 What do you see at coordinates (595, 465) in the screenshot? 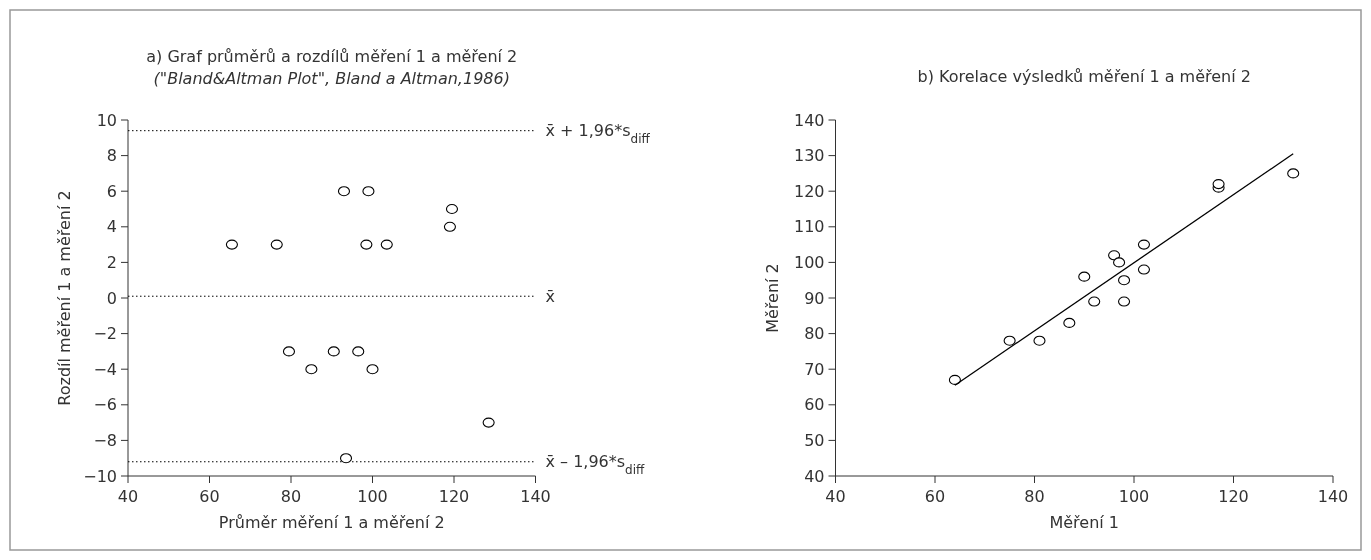
I see `ref-line-label: x̄ – 1,96*s$_{diff}$` at bounding box center [595, 465].